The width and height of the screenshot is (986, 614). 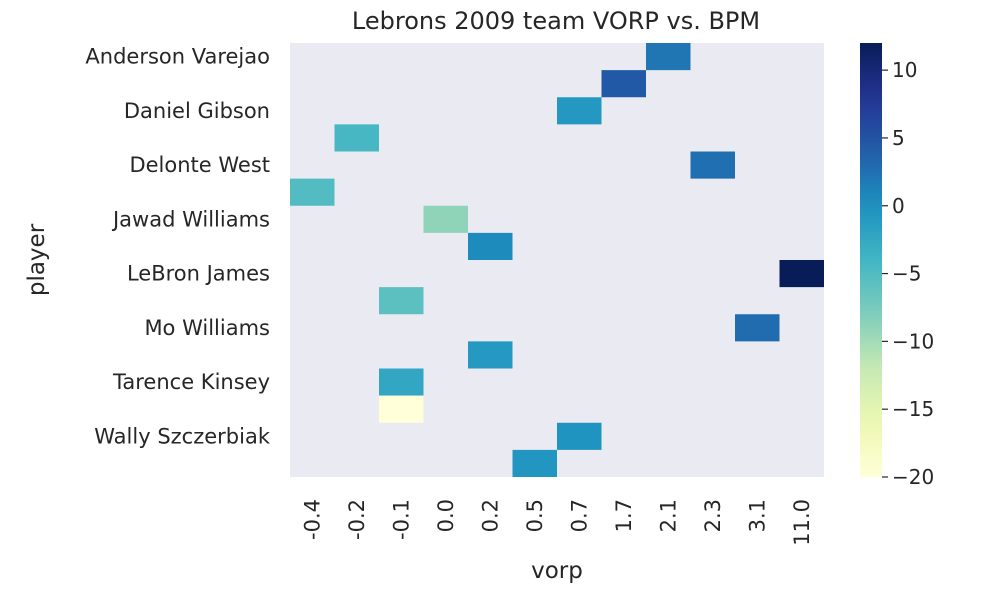 I want to click on colorbar-tick-label: −5, so click(x=906, y=274).